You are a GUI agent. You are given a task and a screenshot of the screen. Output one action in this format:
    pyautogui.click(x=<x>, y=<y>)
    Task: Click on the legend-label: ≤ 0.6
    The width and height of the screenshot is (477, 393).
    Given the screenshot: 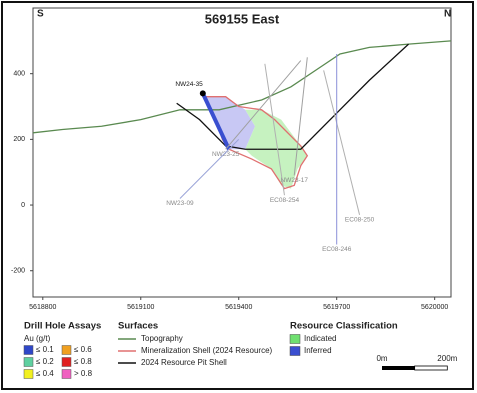 What is the action you would take?
    pyautogui.click(x=83, y=349)
    